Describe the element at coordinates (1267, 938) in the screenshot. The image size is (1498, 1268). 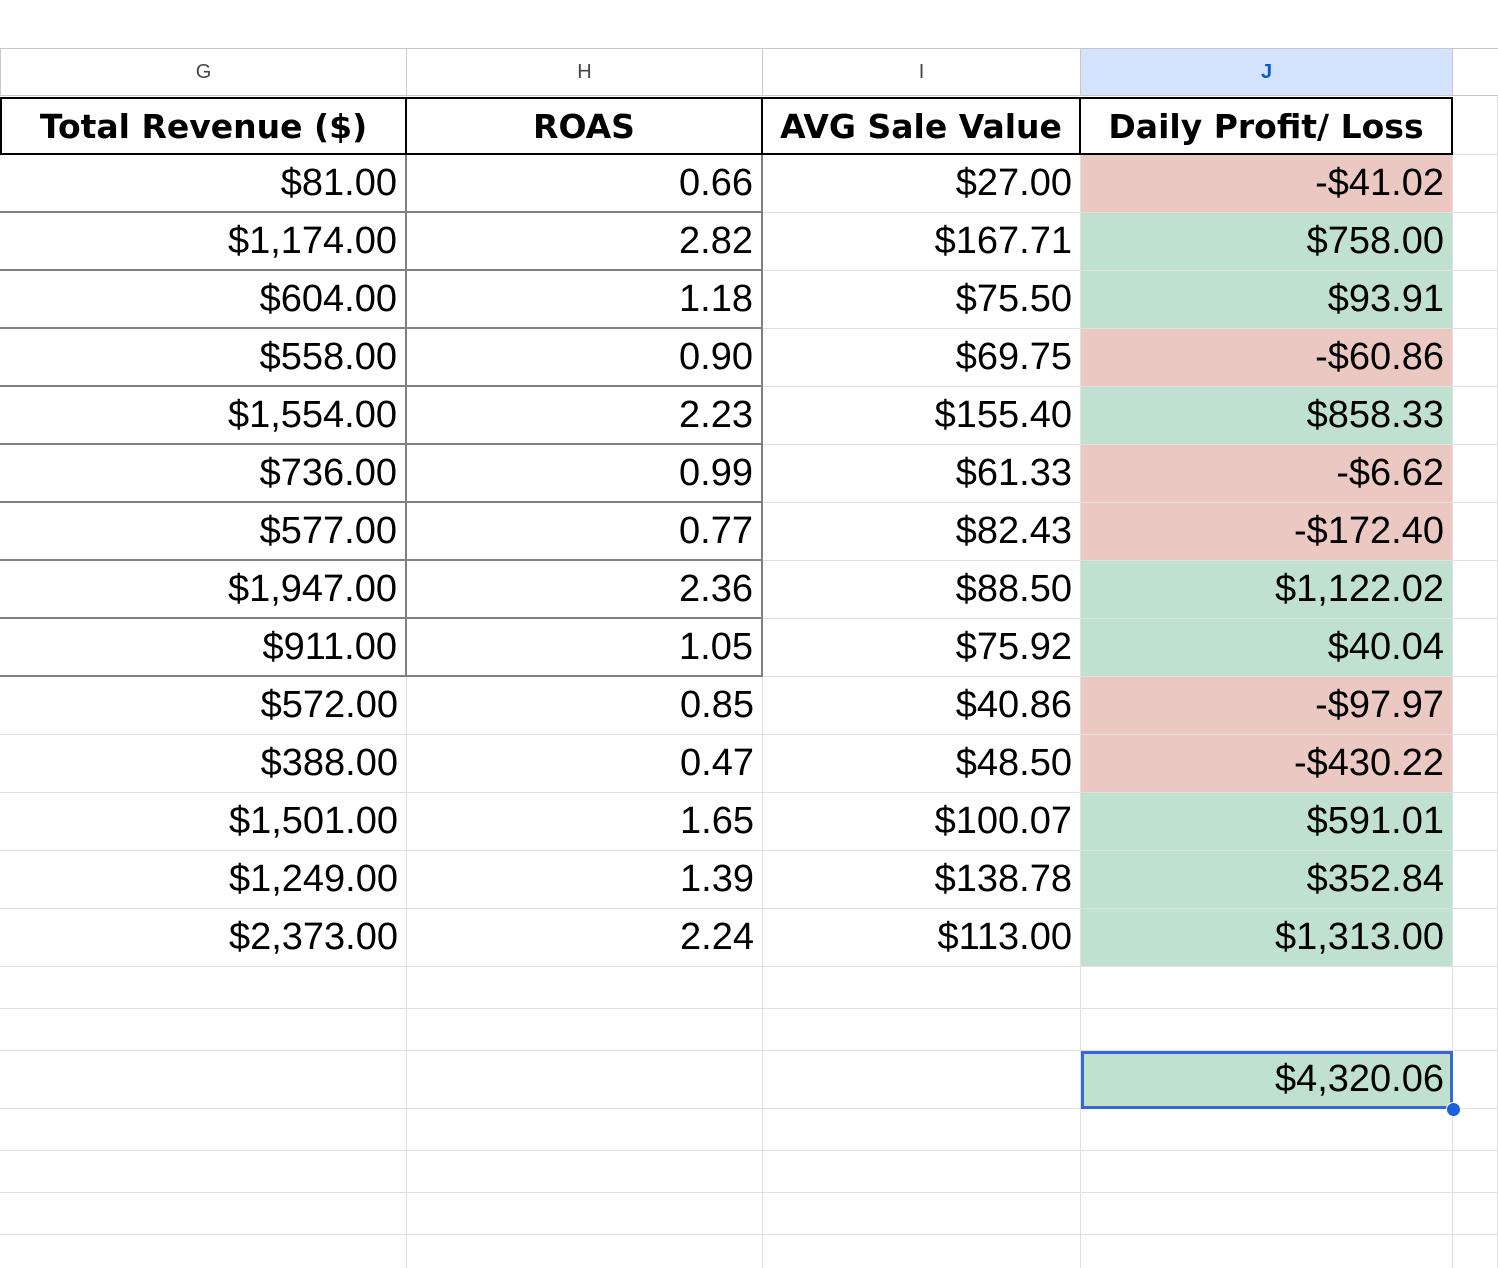
I see `profit-loss-cell: $1,313.00` at that location.